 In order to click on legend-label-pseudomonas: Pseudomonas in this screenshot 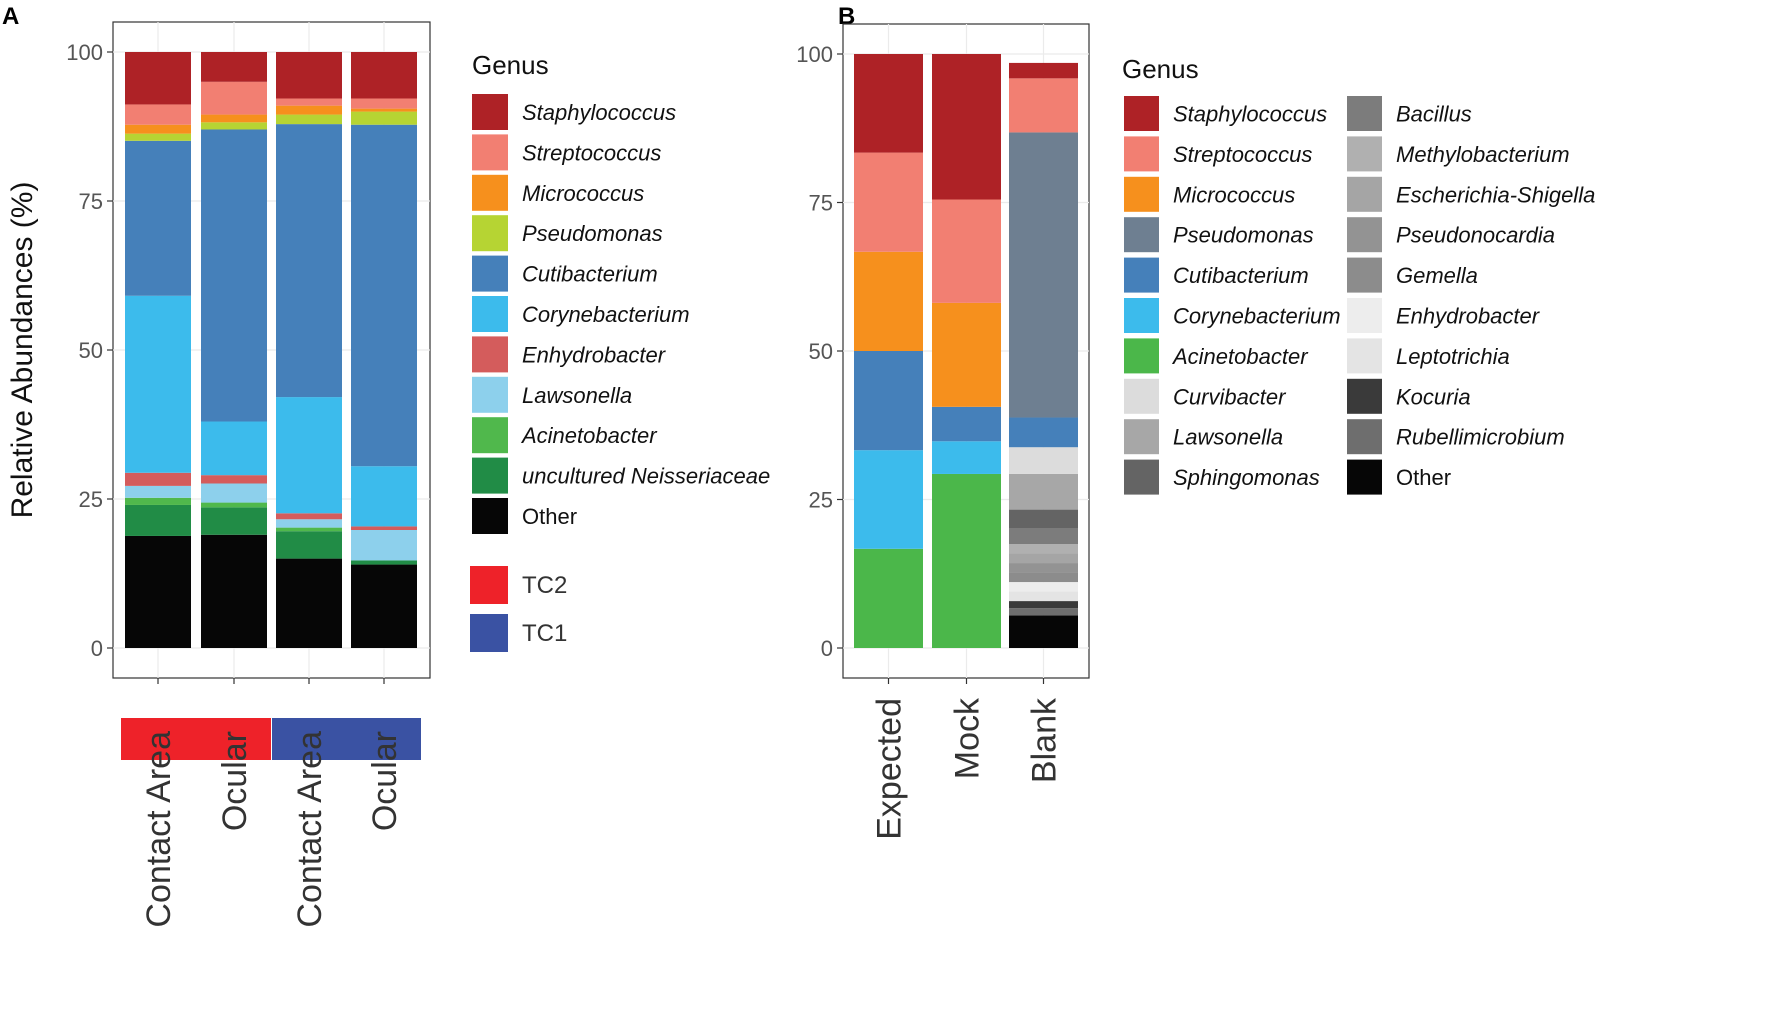, I will do `click(1243, 235)`.